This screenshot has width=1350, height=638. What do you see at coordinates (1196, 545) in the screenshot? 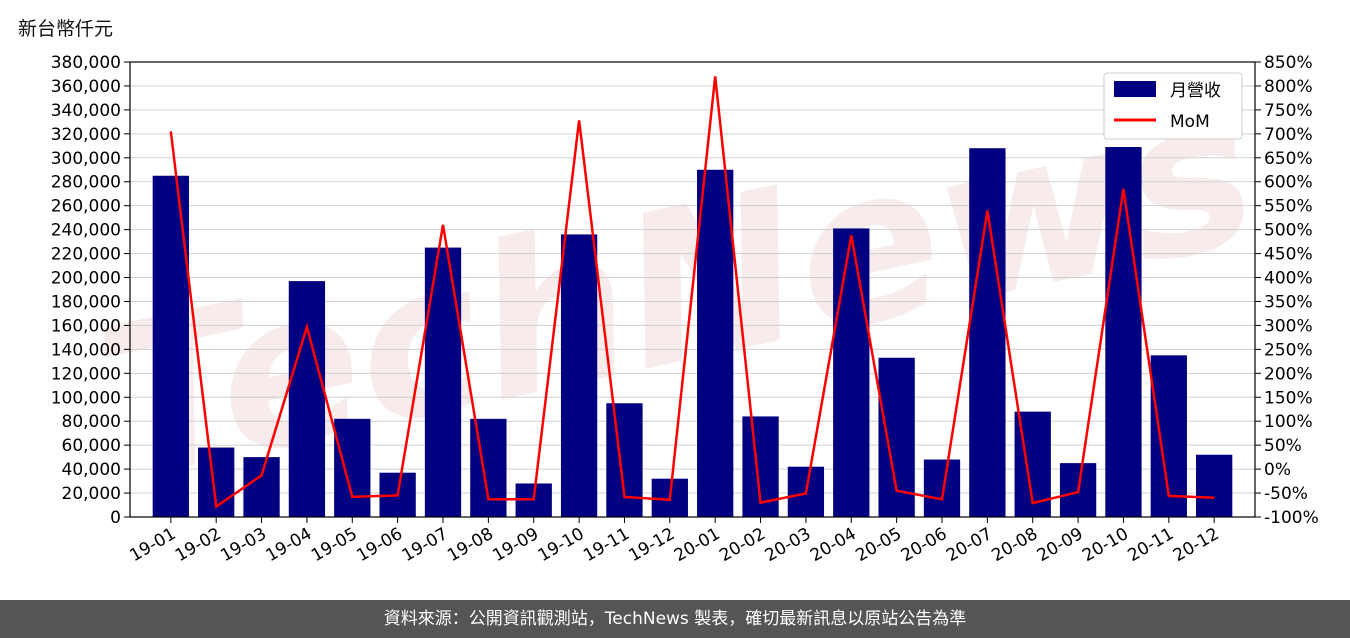
I see `x-tick-label: 20-12` at bounding box center [1196, 545].